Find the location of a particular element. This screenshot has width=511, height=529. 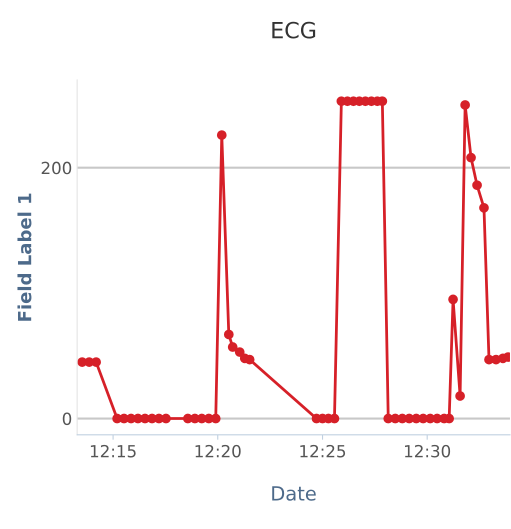

chart-title: ECG is located at coordinates (294, 30).